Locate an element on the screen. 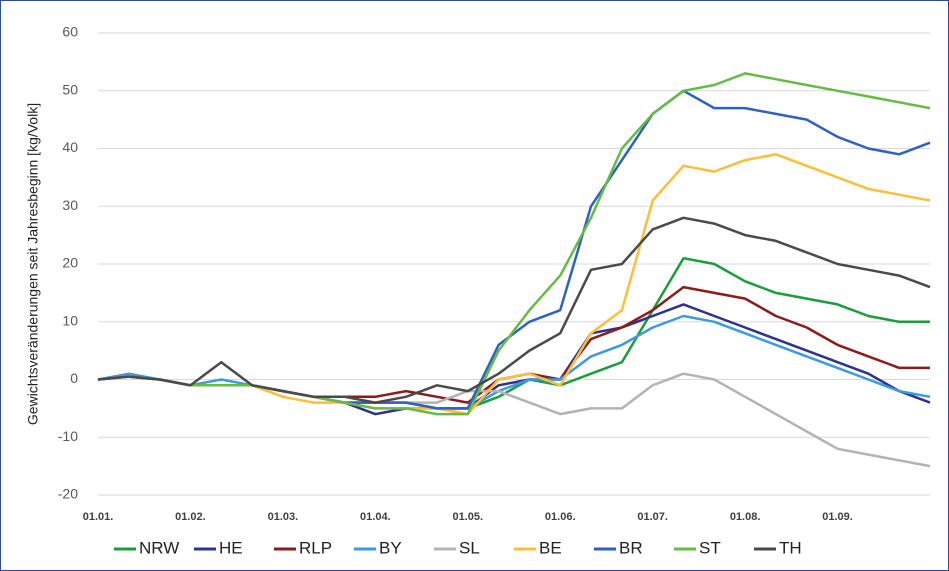 Image resolution: width=949 pixels, height=571 pixels. x-tick-label: 01.09. is located at coordinates (837, 517).